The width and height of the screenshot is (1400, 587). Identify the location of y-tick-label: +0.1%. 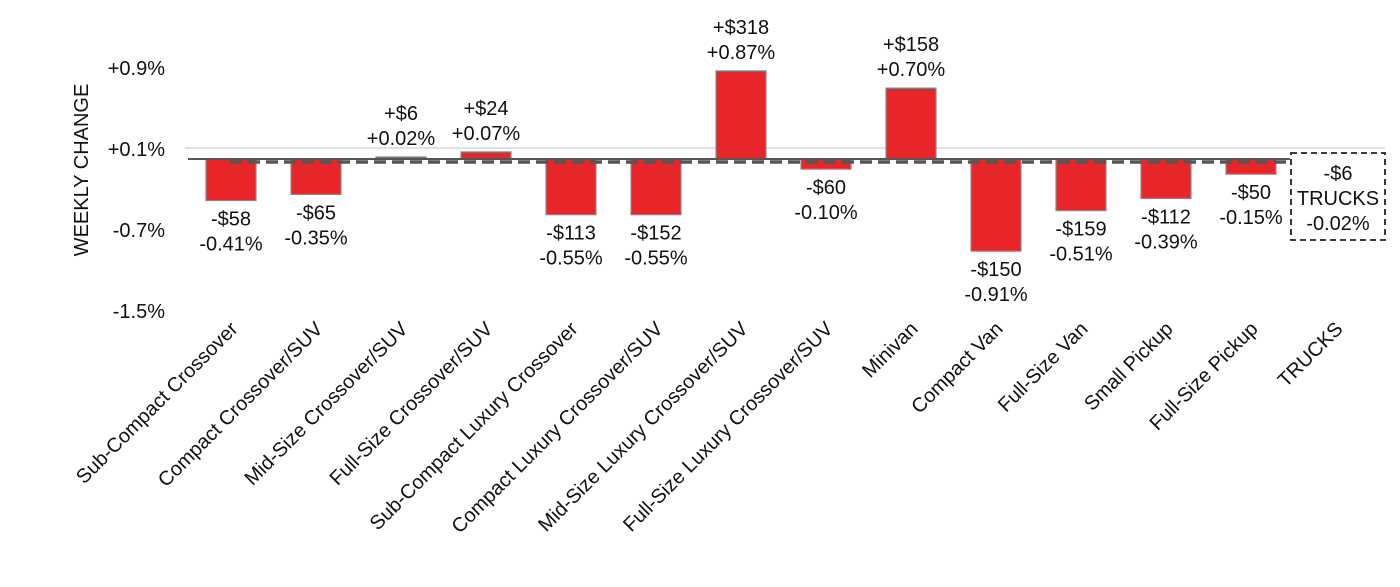
(136, 150).